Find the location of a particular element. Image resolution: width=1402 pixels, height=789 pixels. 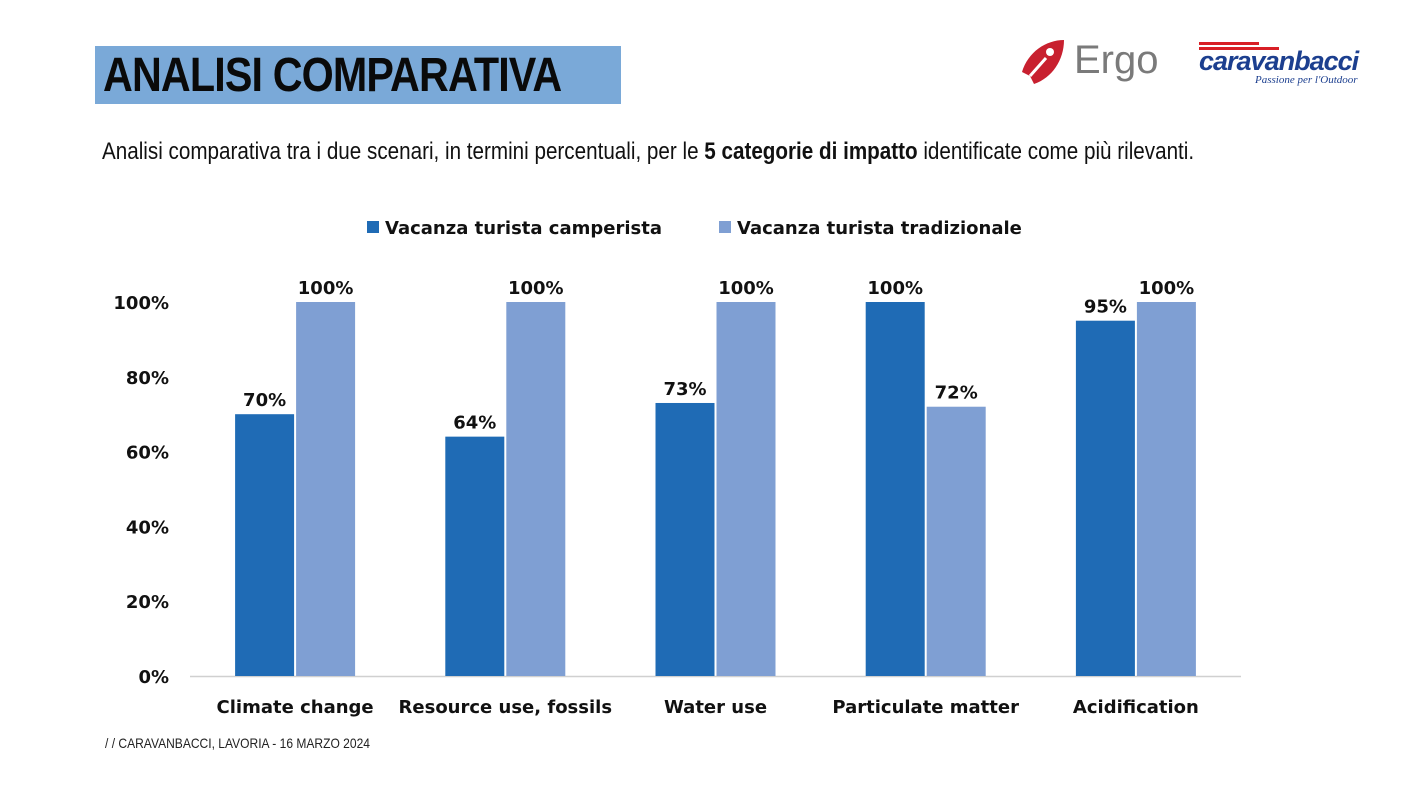

caravanbacci-logo-tagline: Passione per l'Outdoor is located at coordinates (1306, 80).